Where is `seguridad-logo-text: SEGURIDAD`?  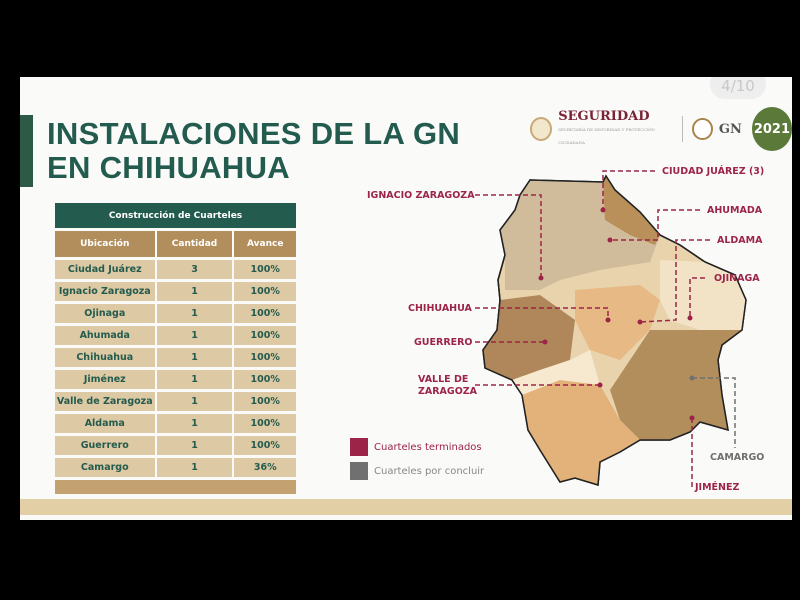
seguridad-logo-text: SEGURIDAD is located at coordinates (604, 116).